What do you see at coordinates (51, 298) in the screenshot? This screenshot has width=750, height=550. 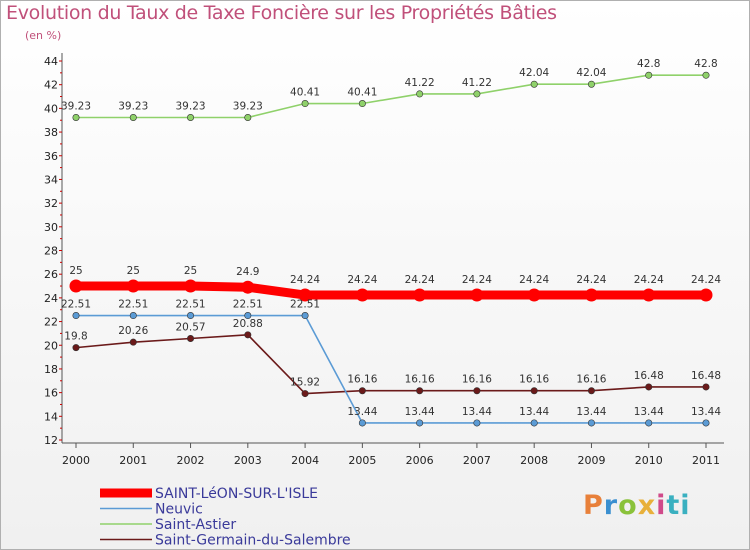 I see `y-tick-label: 24` at bounding box center [51, 298].